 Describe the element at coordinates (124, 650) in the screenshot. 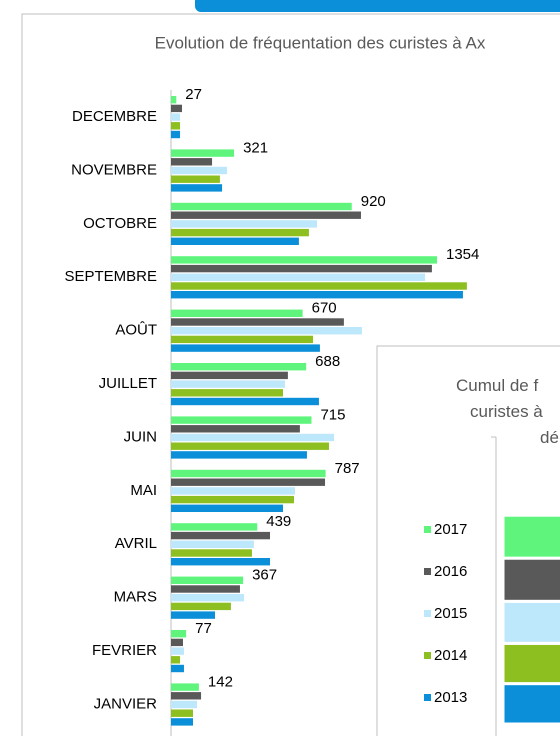

I see `category-label: FEVRIER` at that location.